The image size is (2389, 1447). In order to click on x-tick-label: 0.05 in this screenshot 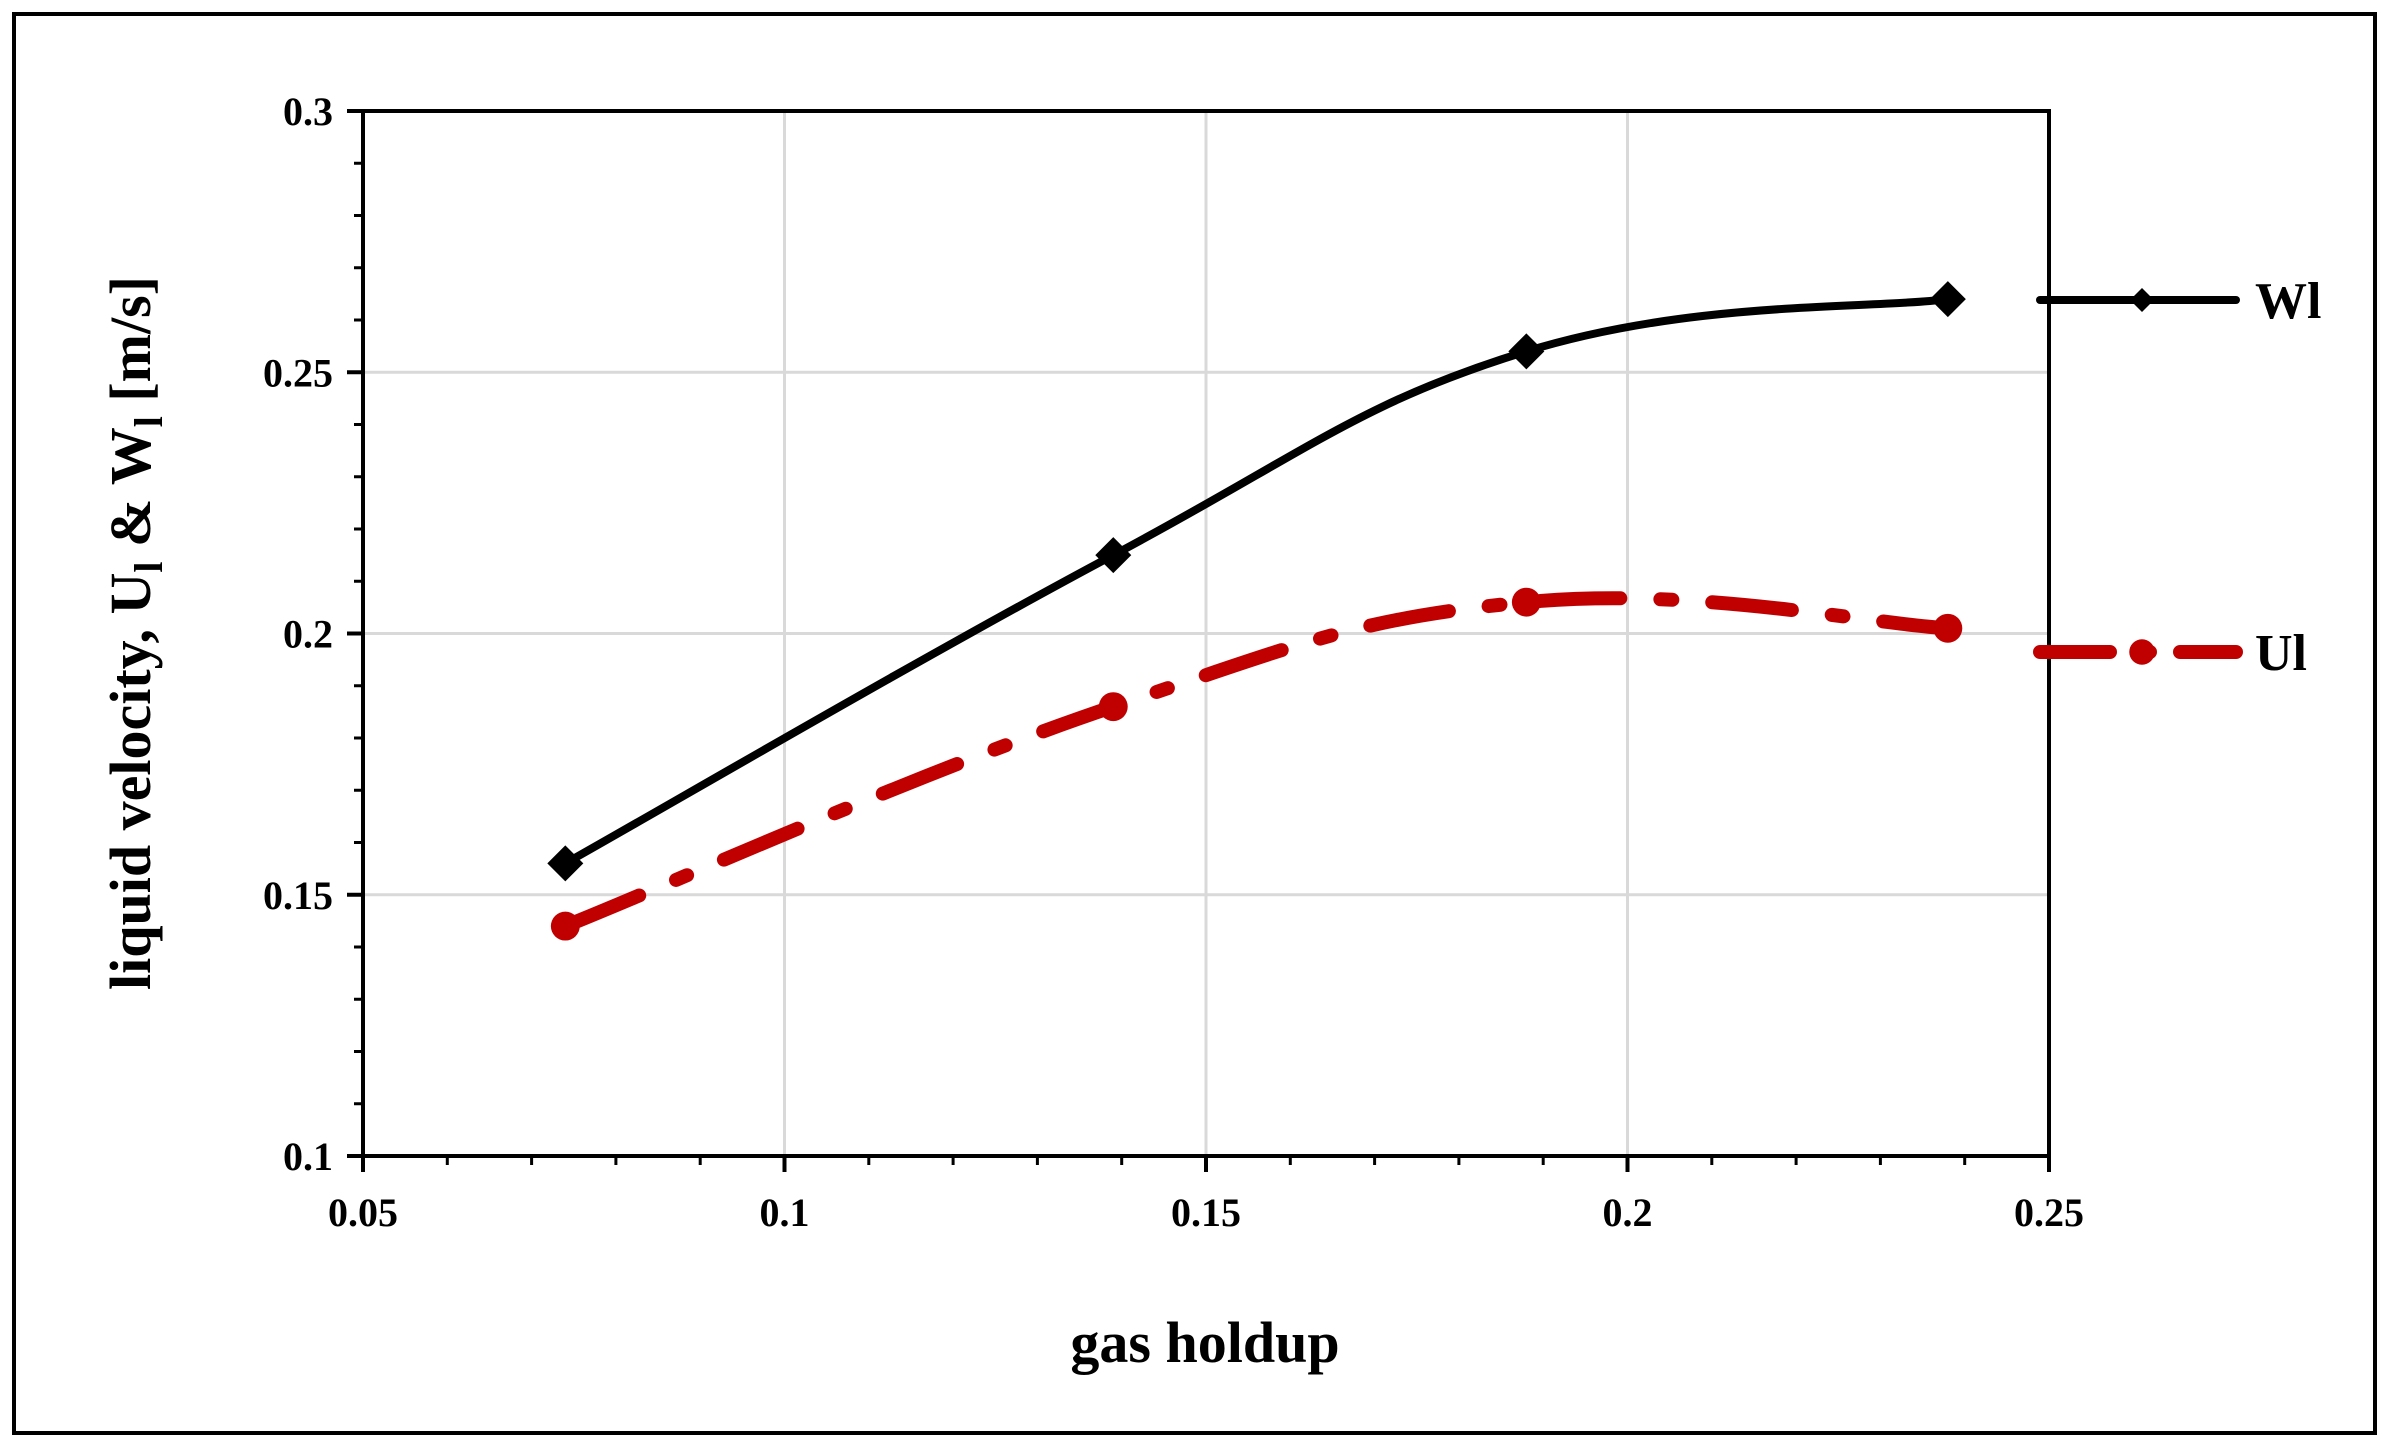, I will do `click(363, 1212)`.